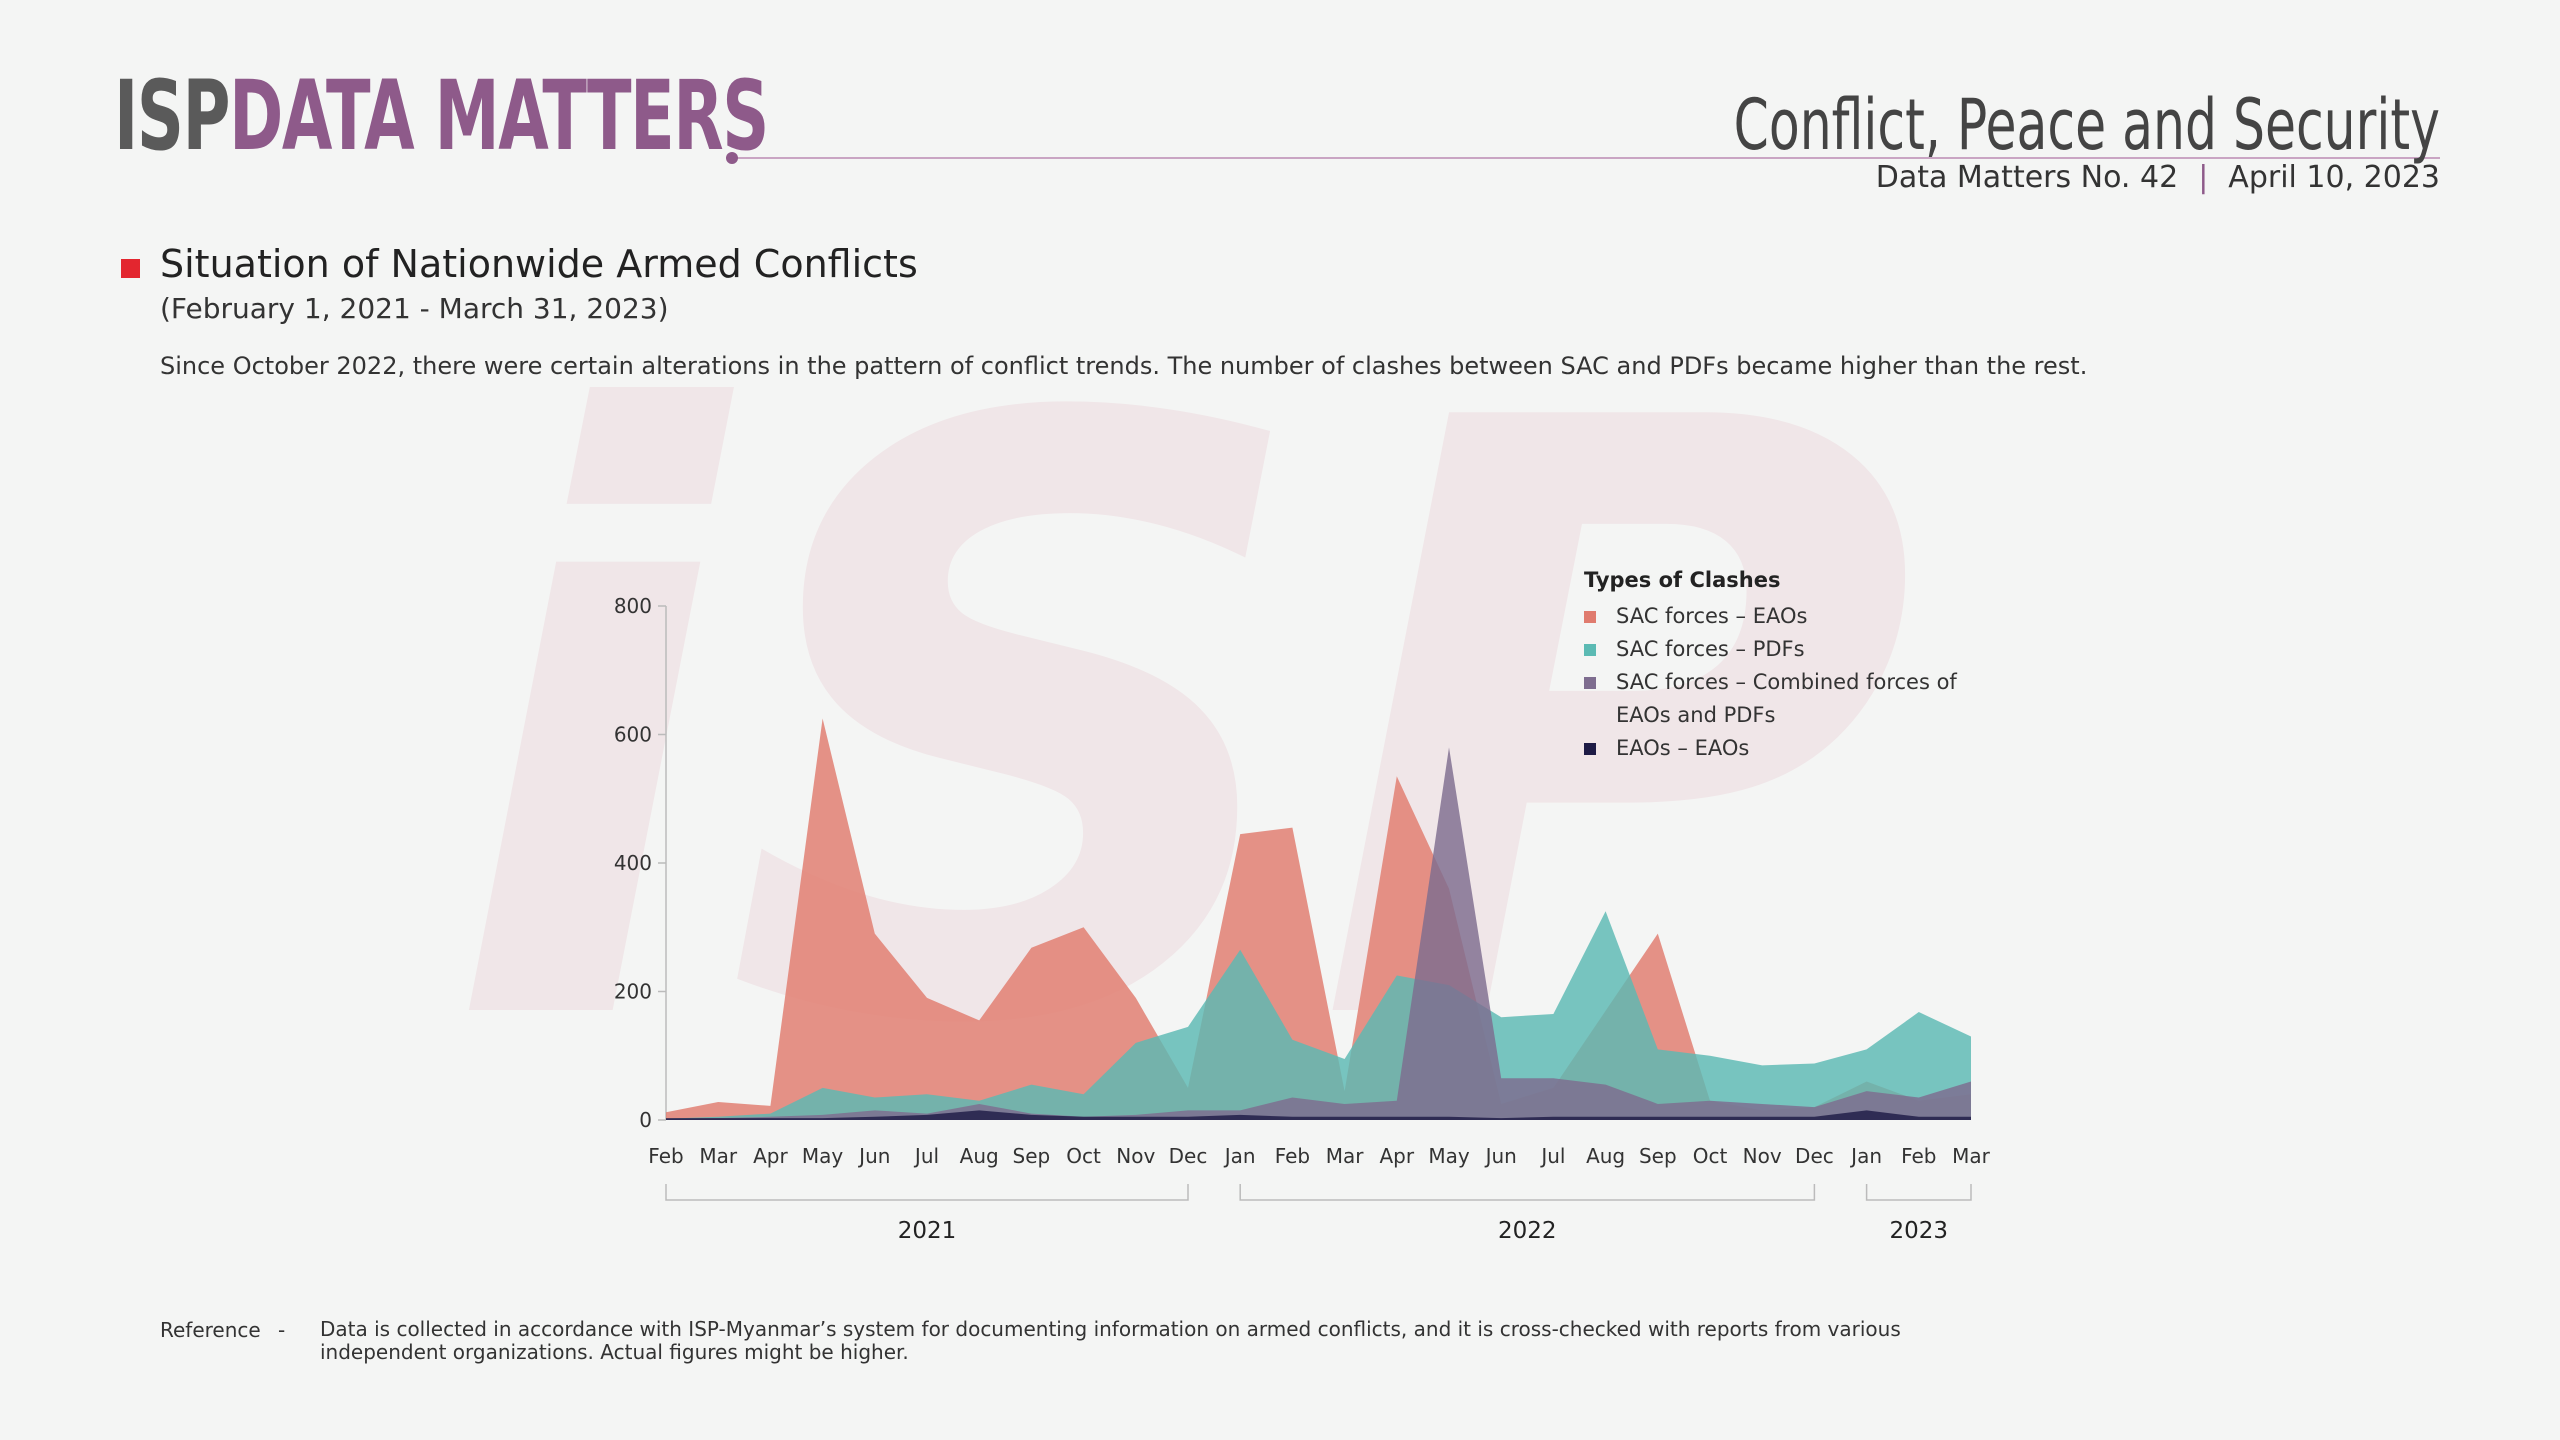  What do you see at coordinates (2334, 177) in the screenshot?
I see `date: April 10, 2023` at bounding box center [2334, 177].